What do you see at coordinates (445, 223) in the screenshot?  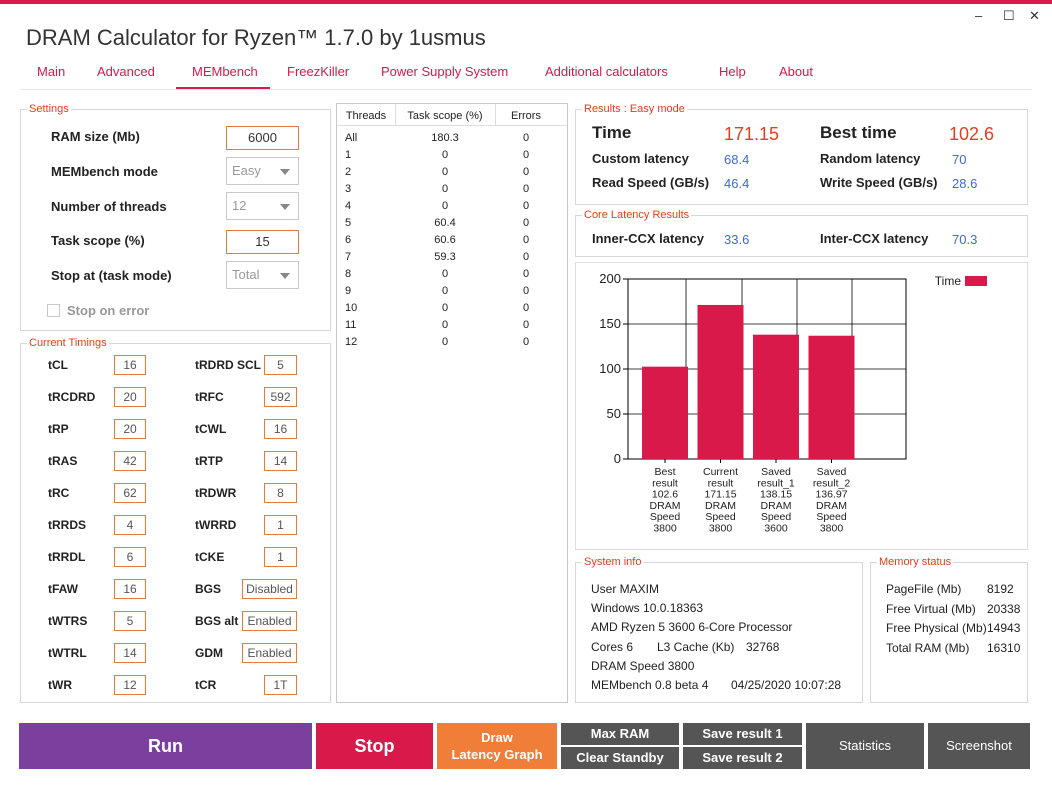 I see `task-scope-cell: 60.4` at bounding box center [445, 223].